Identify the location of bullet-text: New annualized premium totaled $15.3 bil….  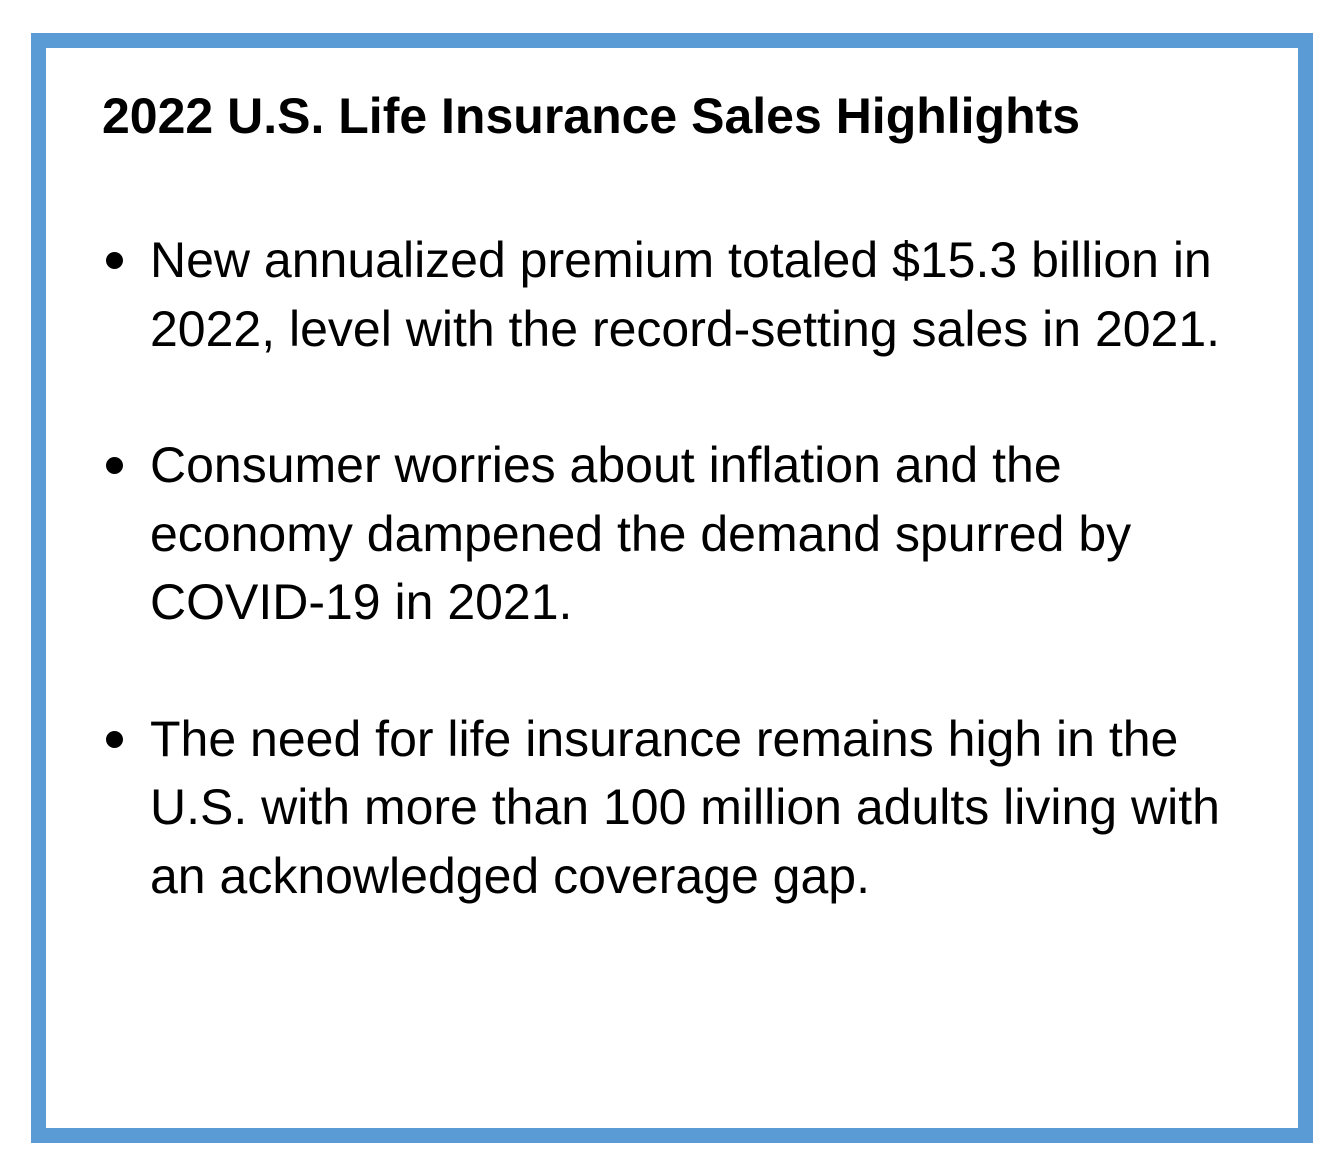
(685, 294).